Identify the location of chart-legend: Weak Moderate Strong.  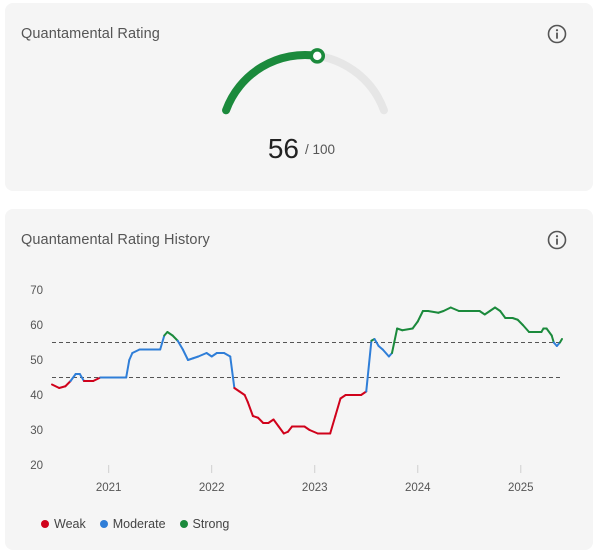
(135, 524).